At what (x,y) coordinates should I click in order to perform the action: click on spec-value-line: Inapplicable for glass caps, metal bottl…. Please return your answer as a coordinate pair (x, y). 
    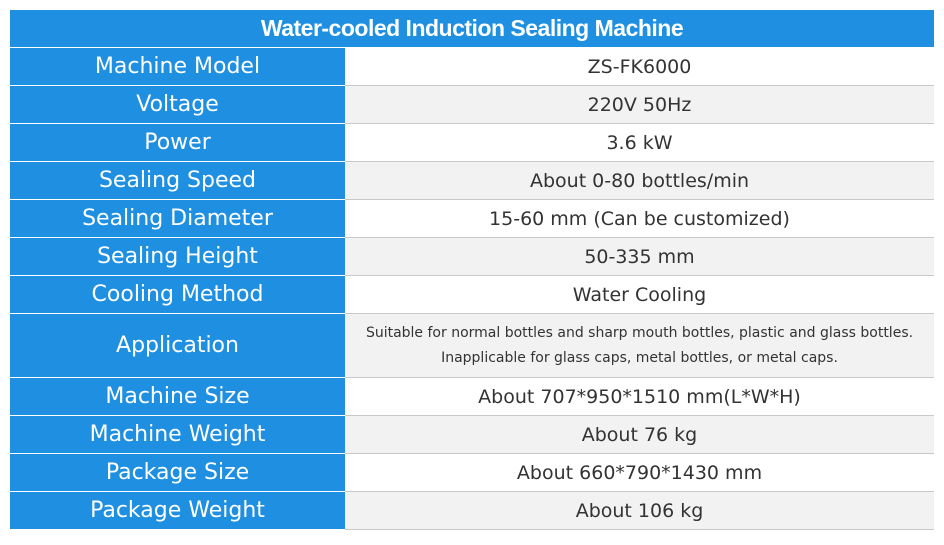
    Looking at the image, I should click on (639, 357).